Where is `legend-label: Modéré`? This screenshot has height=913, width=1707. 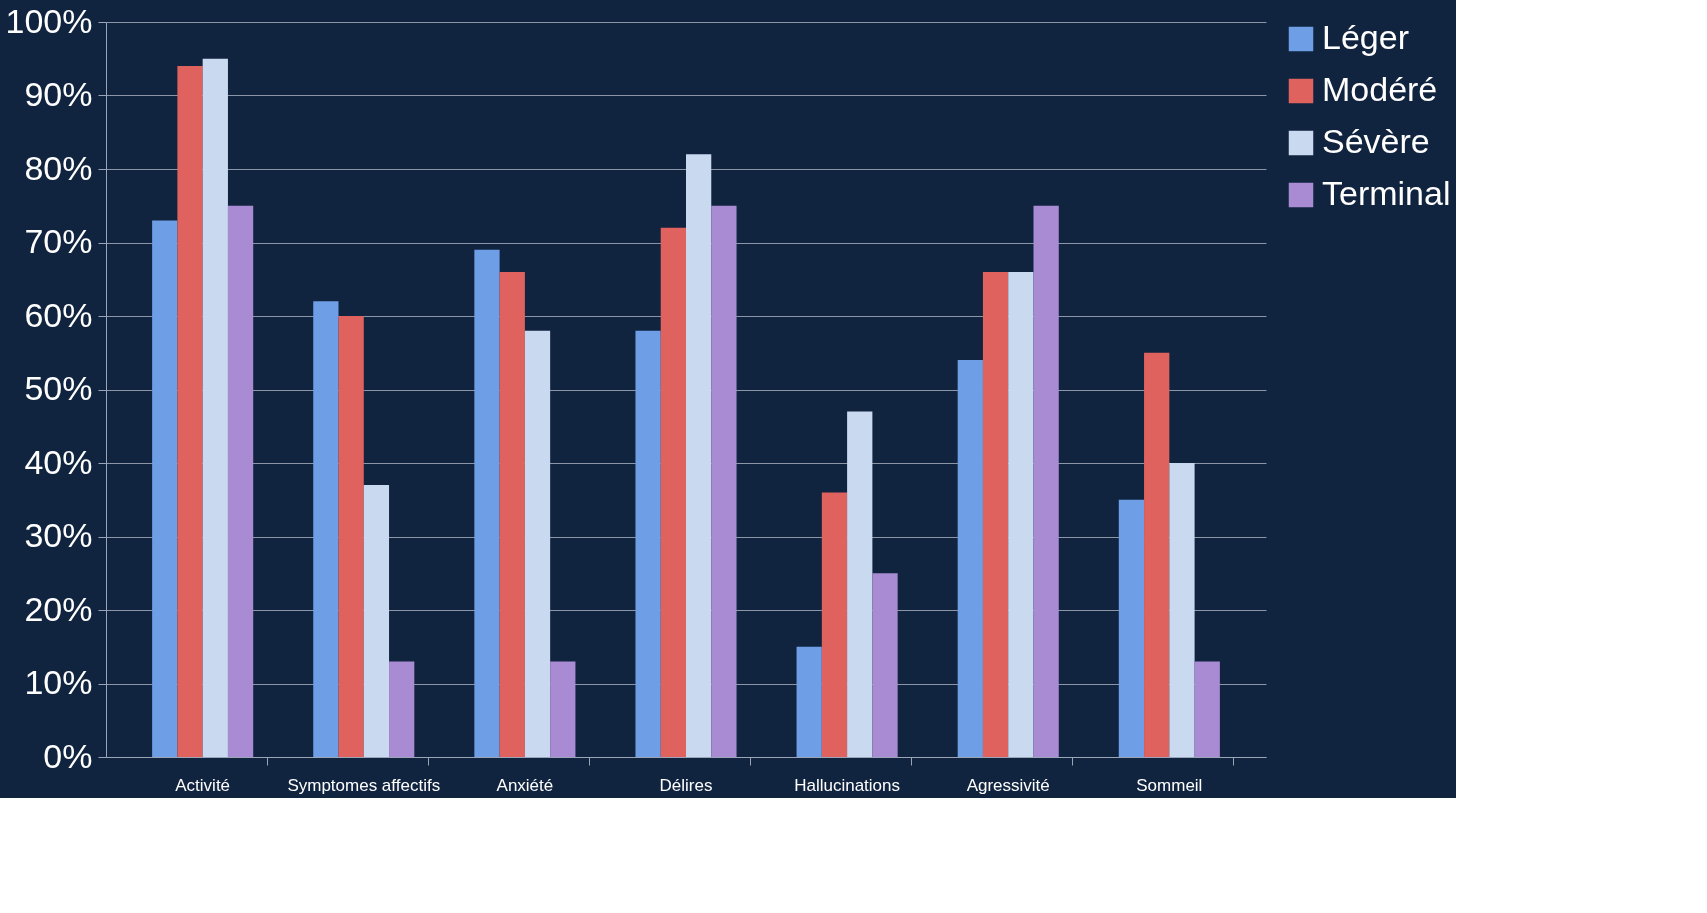
legend-label: Modéré is located at coordinates (1380, 89).